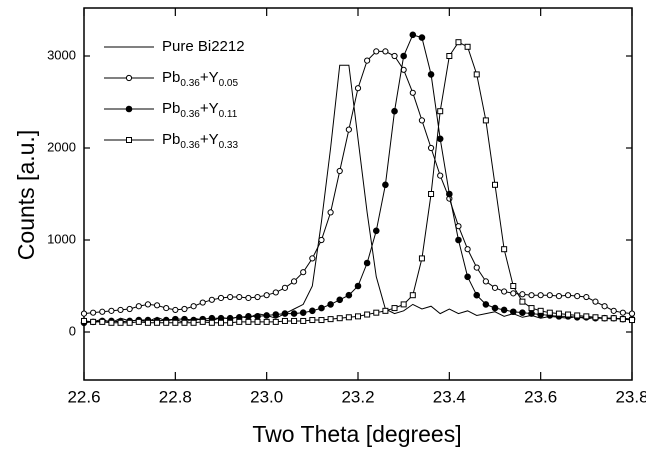  I want to click on x-tick-label: 23.4, so click(449, 396).